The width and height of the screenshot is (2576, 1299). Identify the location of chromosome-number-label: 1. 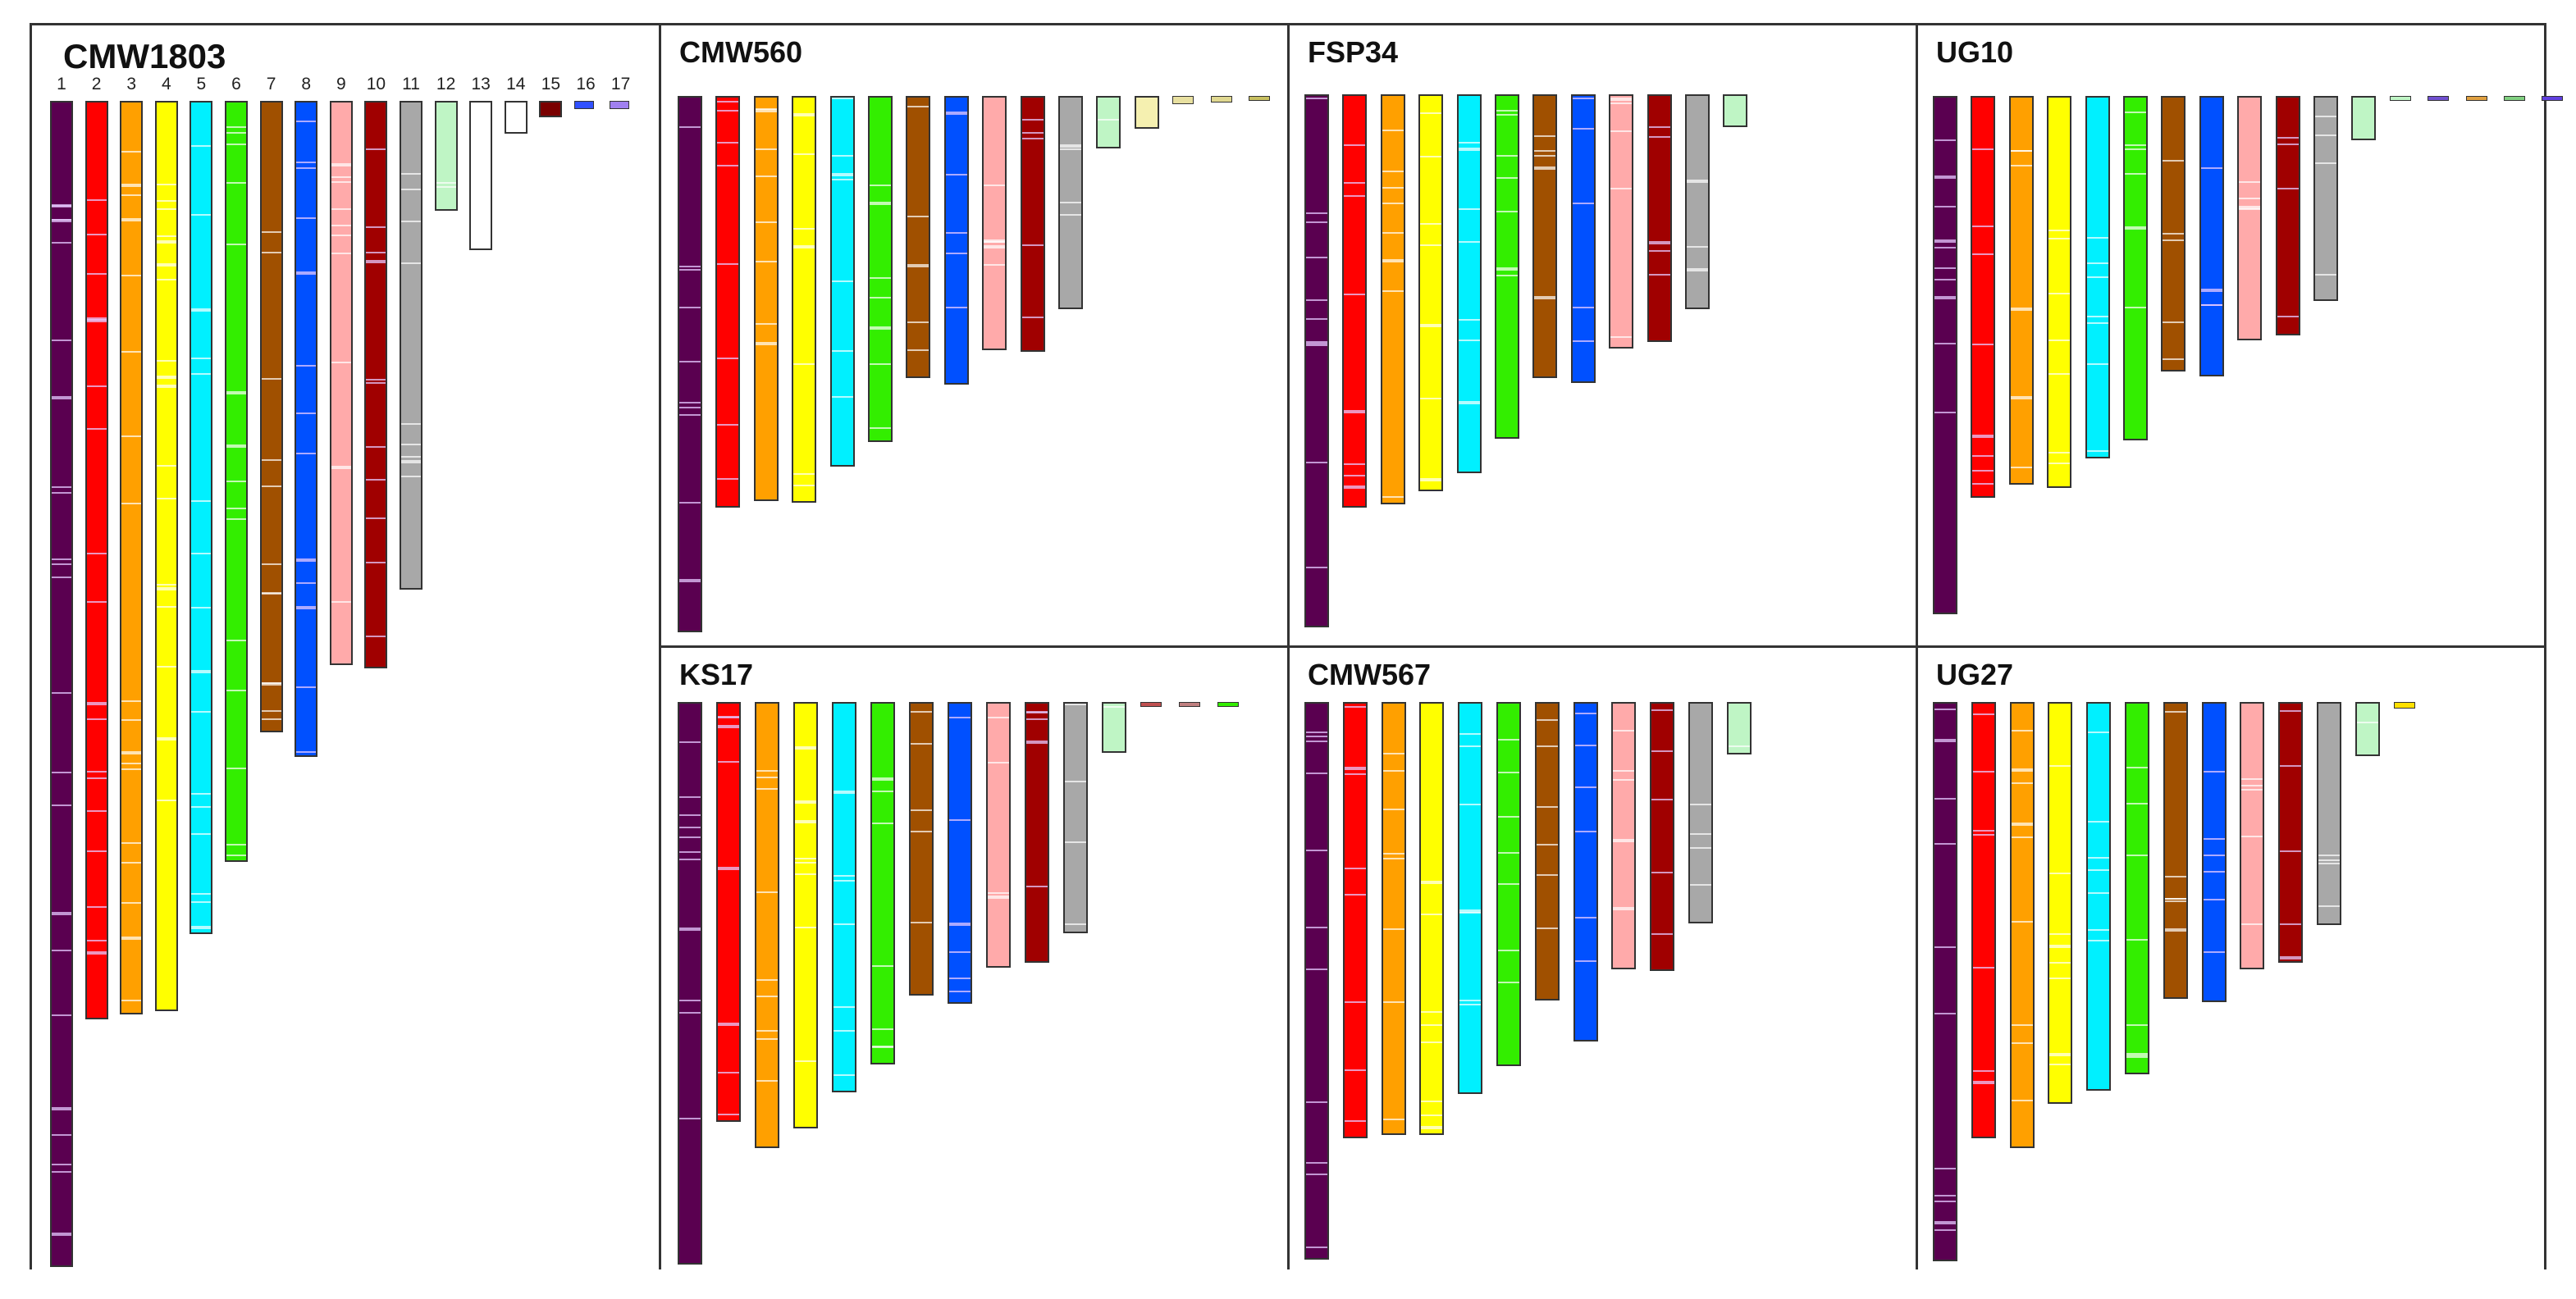
(62, 84).